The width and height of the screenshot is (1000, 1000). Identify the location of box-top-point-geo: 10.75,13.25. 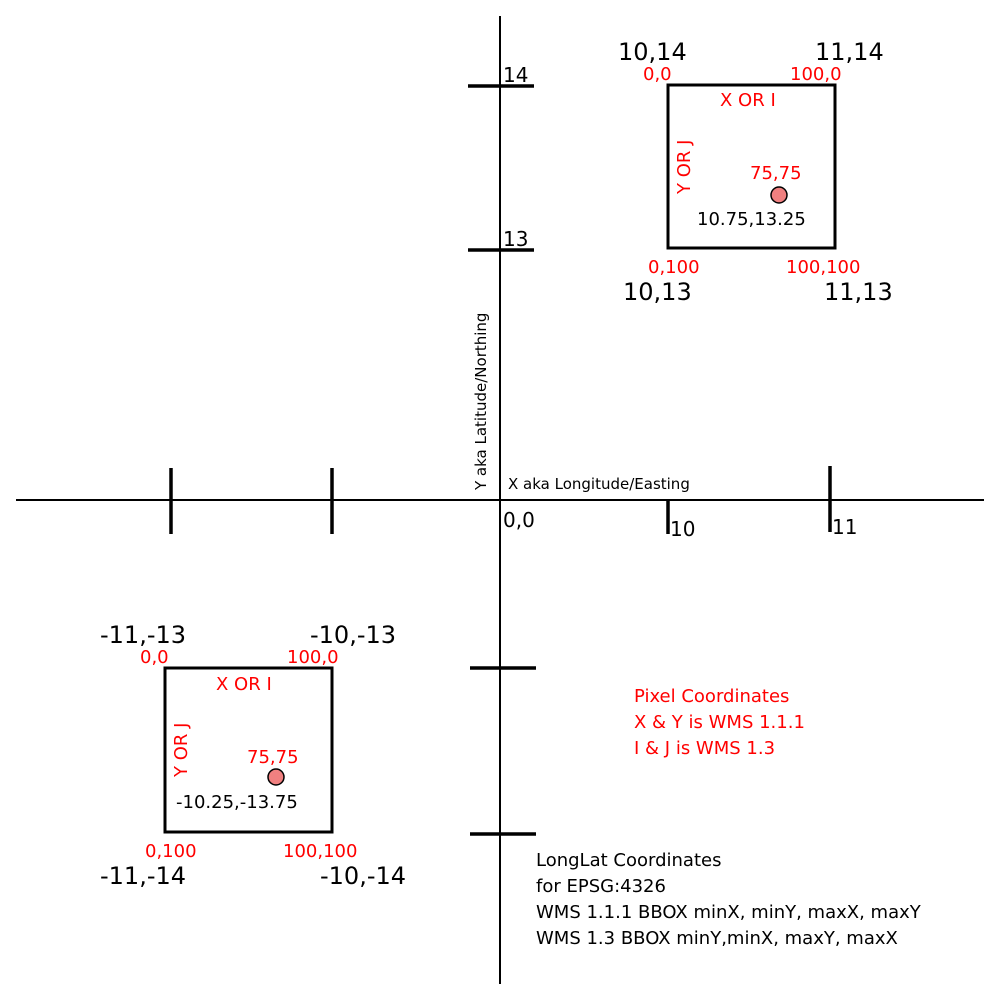
(751, 219).